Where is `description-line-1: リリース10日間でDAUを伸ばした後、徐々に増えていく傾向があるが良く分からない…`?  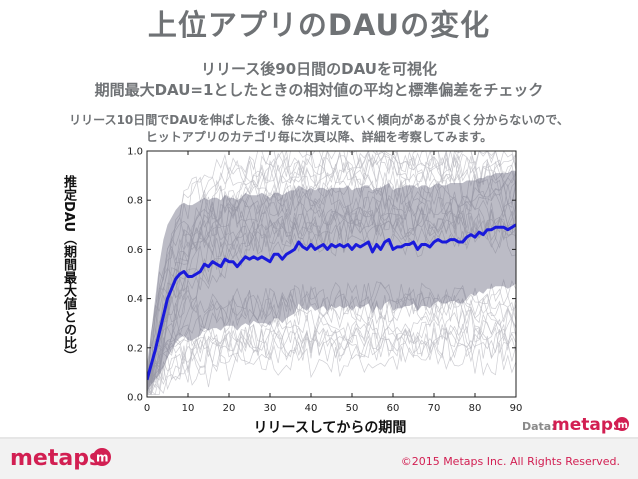
description-line-1: リリース10日間でDAUを伸ばした後、徐々に増えていく傾向があるが良く分からない… is located at coordinates (319, 120).